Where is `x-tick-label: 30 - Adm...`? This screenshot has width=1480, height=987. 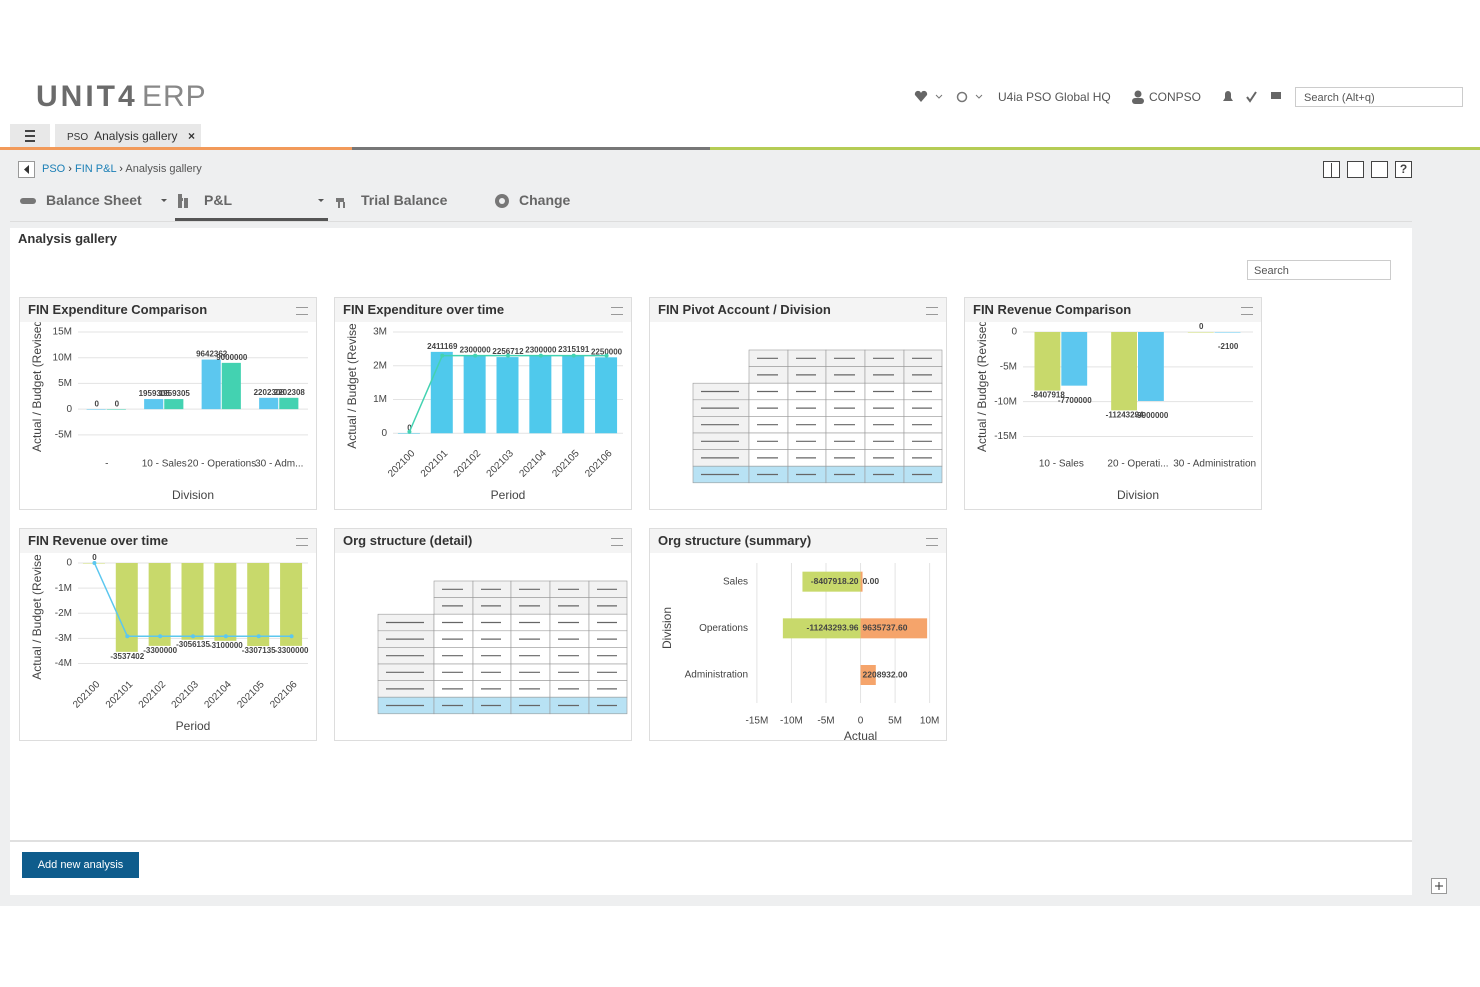 x-tick-label: 30 - Adm... is located at coordinates (279, 464).